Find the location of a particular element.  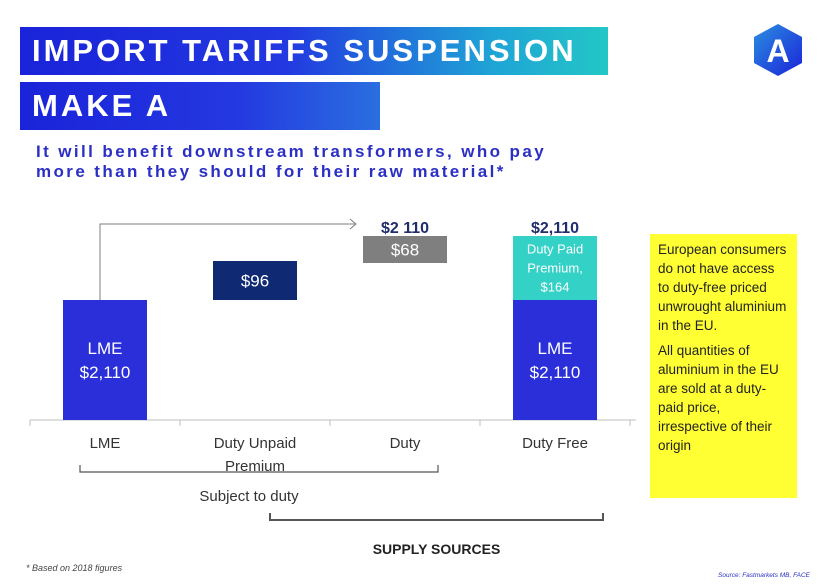

bar-duty-unpaid-premium-duty-unpaid-premium is located at coordinates (255, 280).